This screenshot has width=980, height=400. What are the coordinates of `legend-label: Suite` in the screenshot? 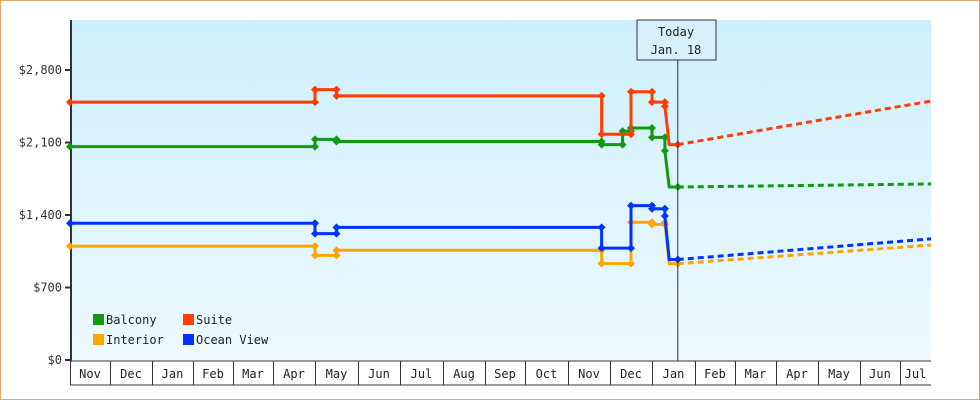 It's located at (214, 320).